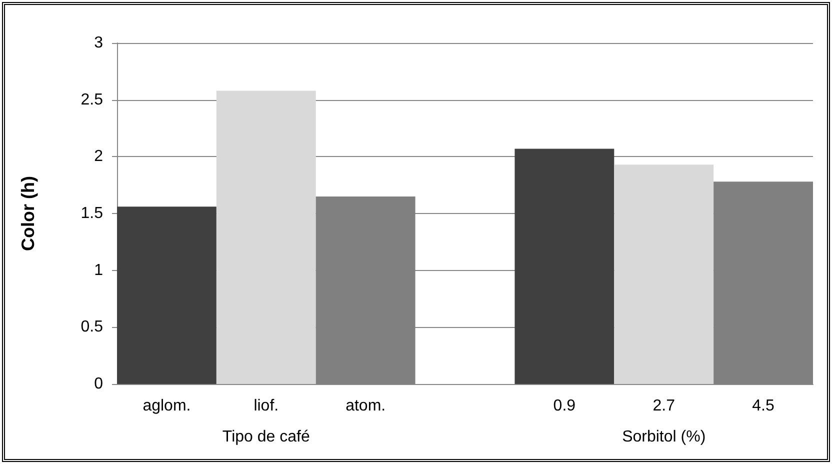 The image size is (832, 464). What do you see at coordinates (99, 270) in the screenshot?
I see `y-tick-label: 1` at bounding box center [99, 270].